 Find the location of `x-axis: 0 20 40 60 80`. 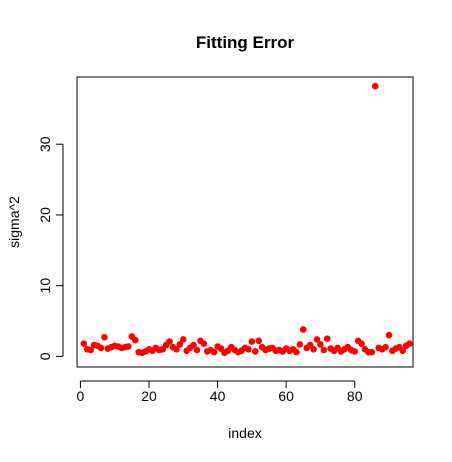

x-axis: 0 20 40 60 80 is located at coordinates (220, 392).